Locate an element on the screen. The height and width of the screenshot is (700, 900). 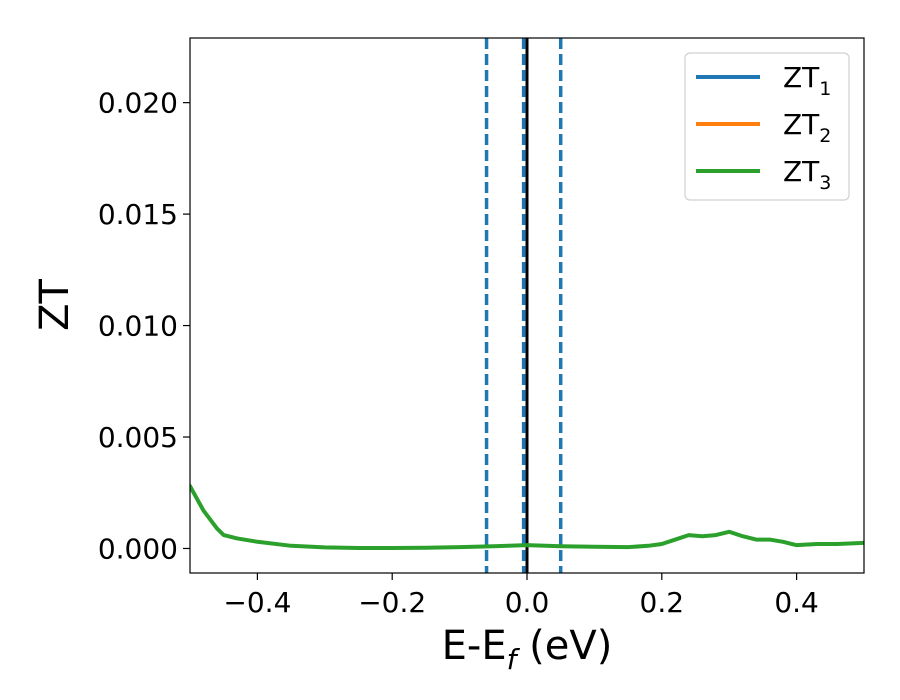
legend-label-2: ZT2 is located at coordinates (807, 127).